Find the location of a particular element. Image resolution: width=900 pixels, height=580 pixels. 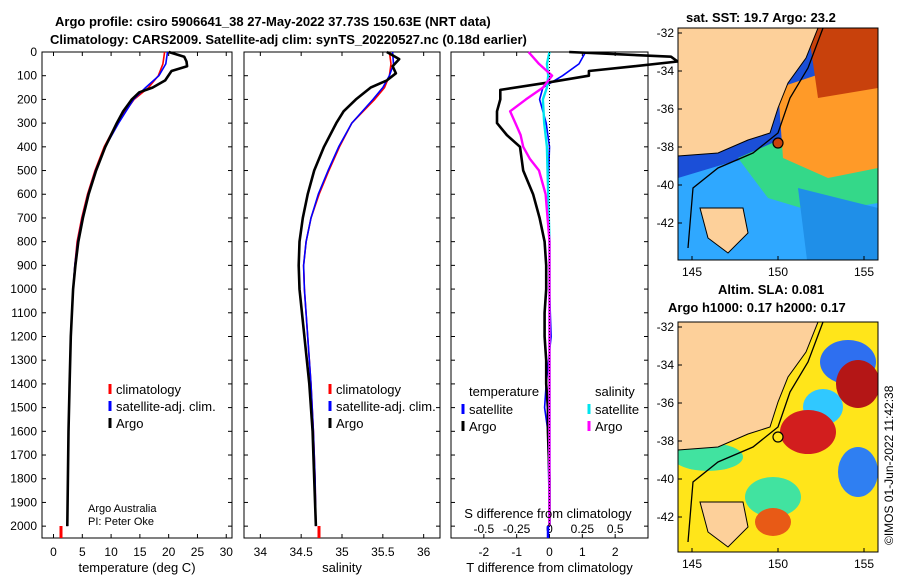

anomaly-low is located at coordinates (858, 472).